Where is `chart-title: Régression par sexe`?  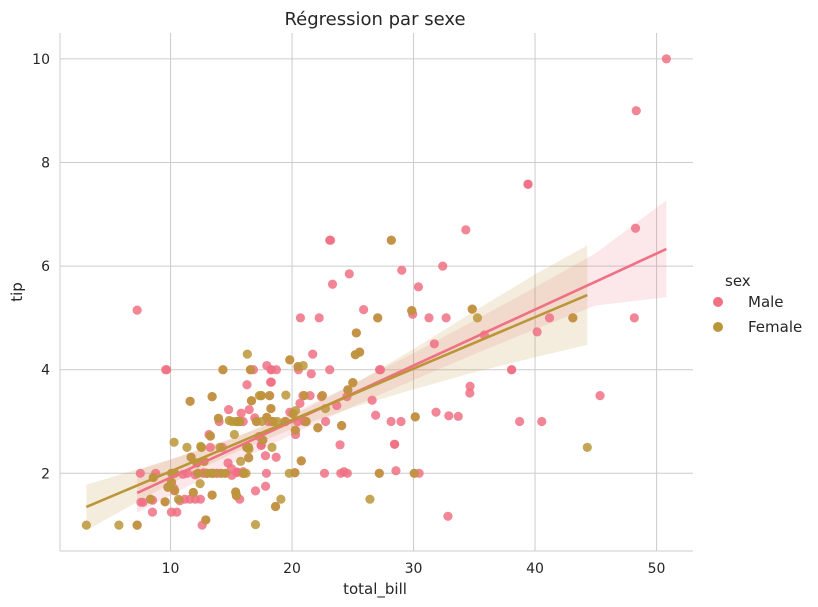
chart-title: Régression par sexe is located at coordinates (374, 19).